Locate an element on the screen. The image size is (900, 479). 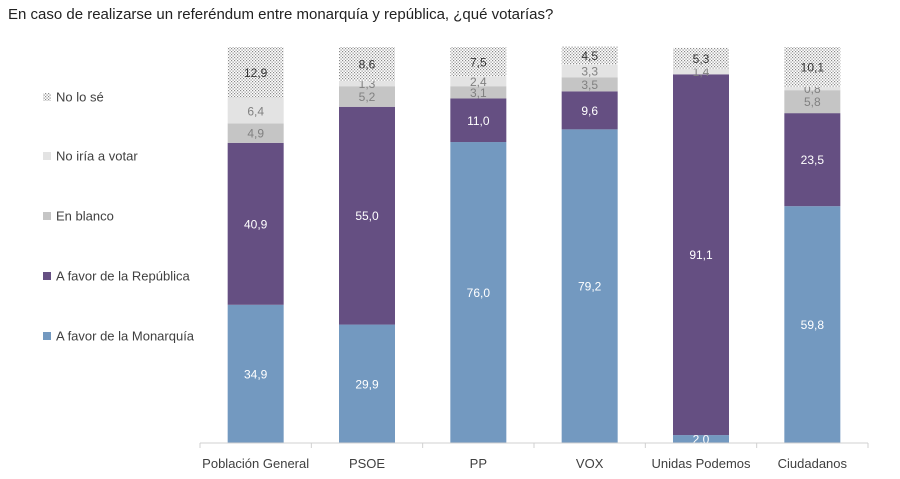
data-label-a-favor-de-la-republica-pp: 11,0 is located at coordinates (478, 121).